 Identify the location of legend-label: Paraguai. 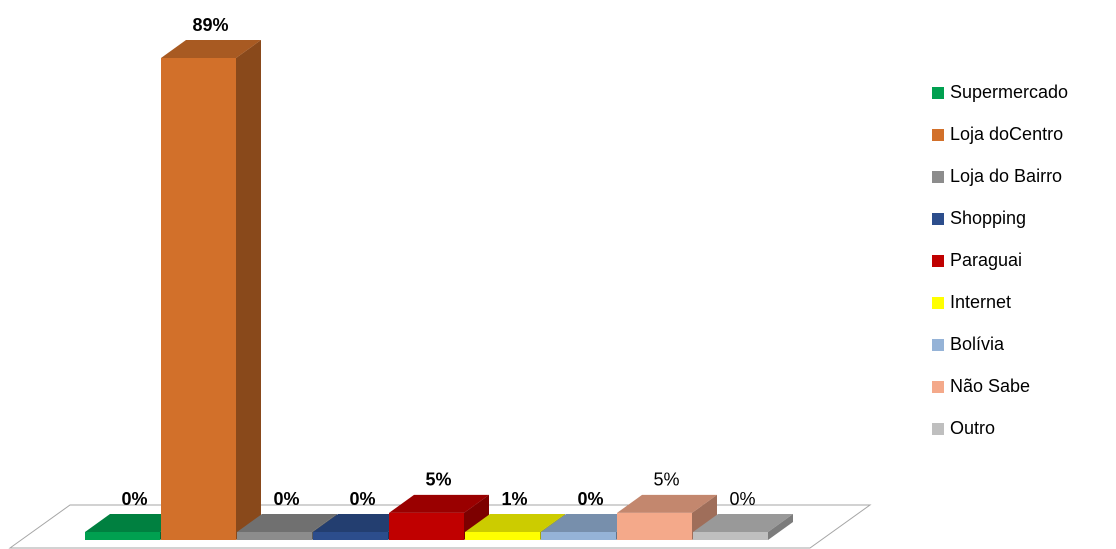
(986, 260).